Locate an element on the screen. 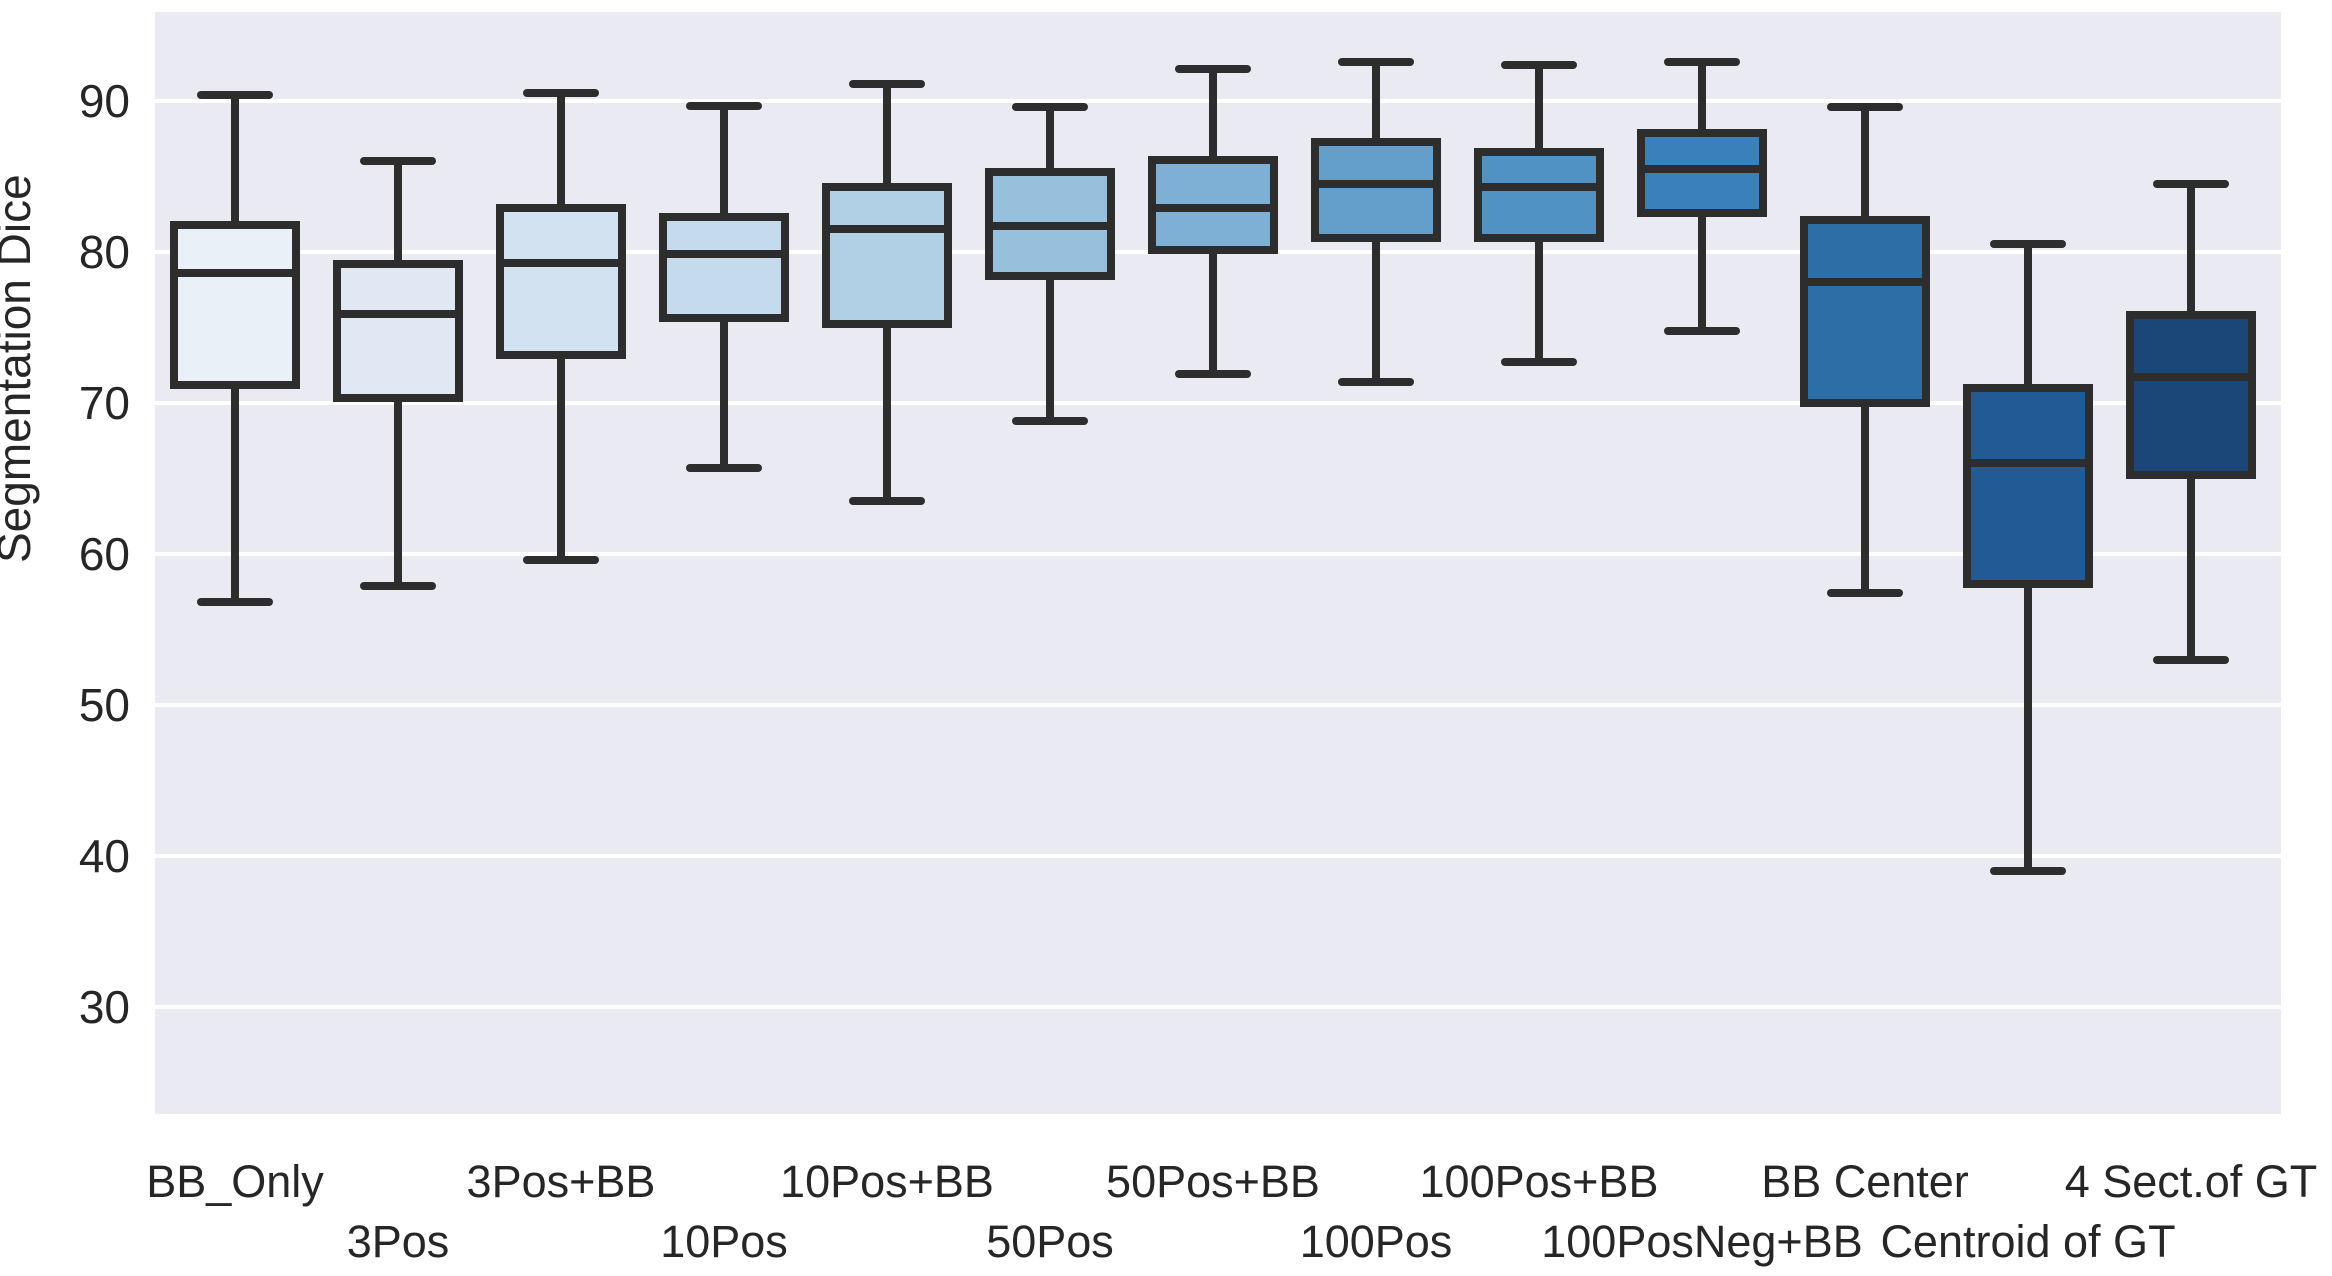 The image size is (2332, 1276). x-tick-label-50Pos+BB: 50Pos+BB is located at coordinates (1213, 1181).